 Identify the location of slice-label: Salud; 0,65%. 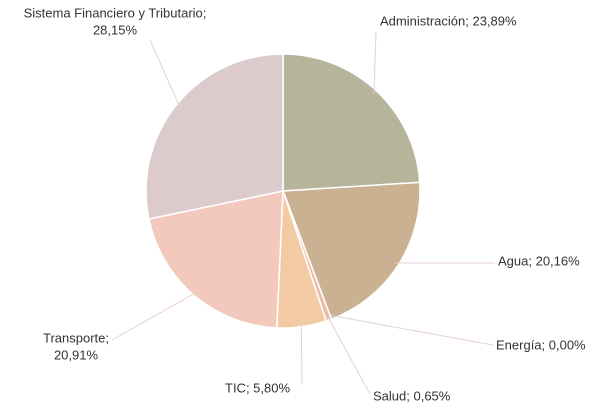
(412, 395).